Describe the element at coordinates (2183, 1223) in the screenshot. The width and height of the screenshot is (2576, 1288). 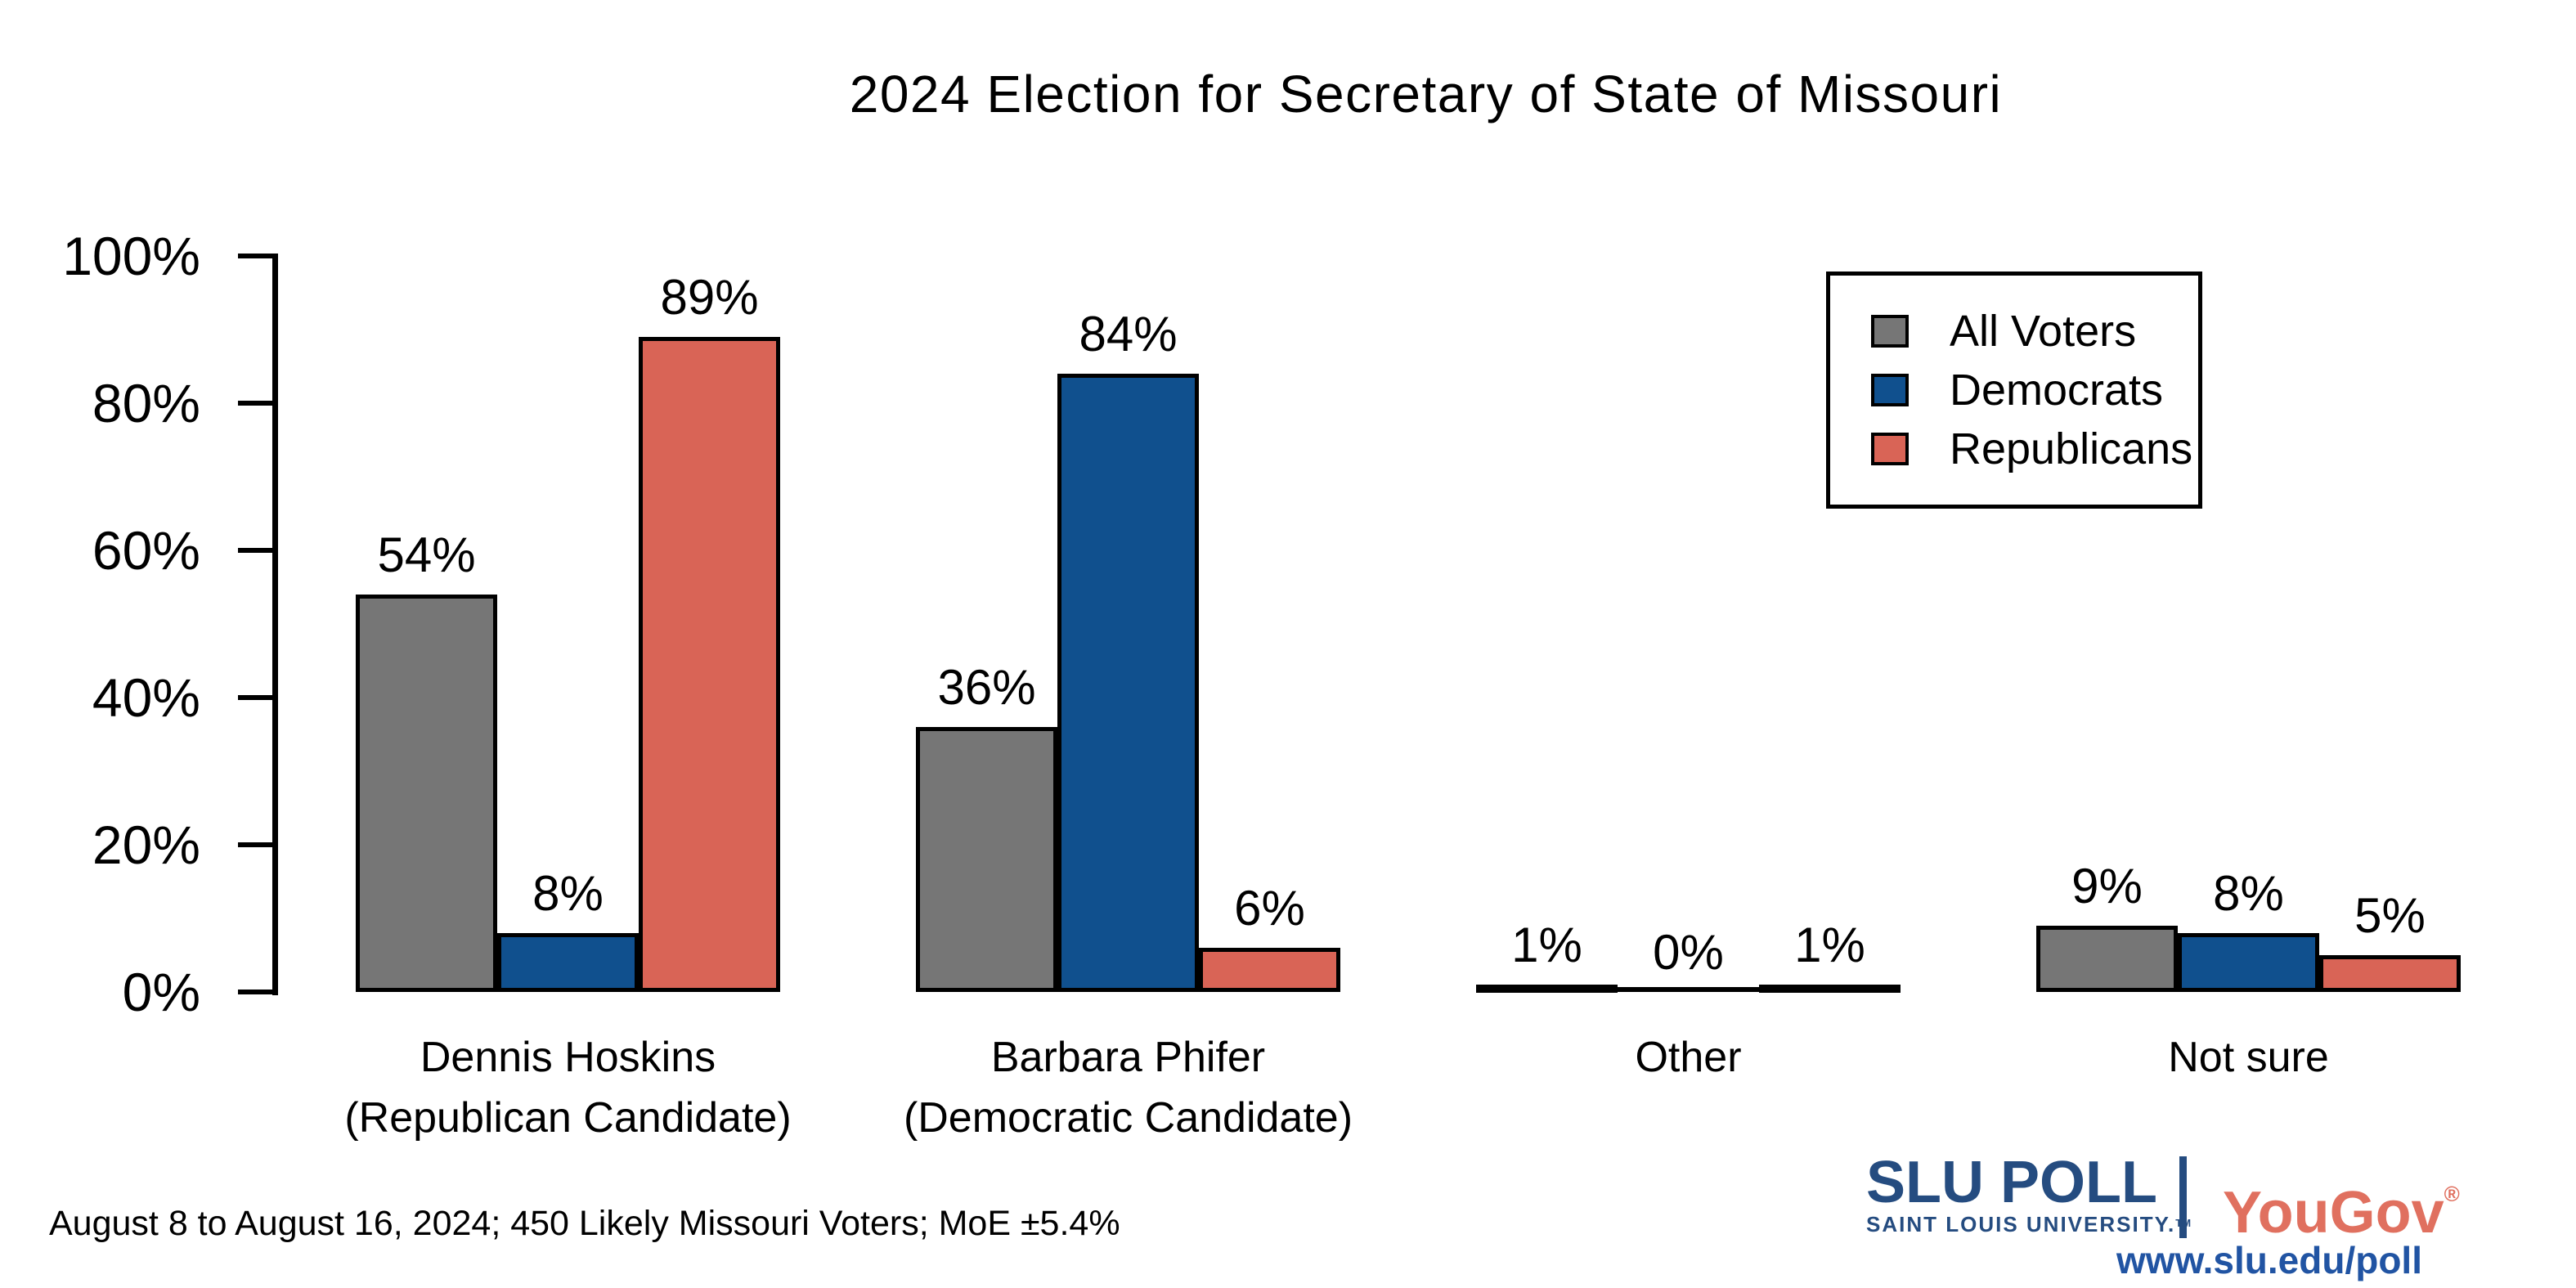
I see `trademark-mark: TM` at that location.